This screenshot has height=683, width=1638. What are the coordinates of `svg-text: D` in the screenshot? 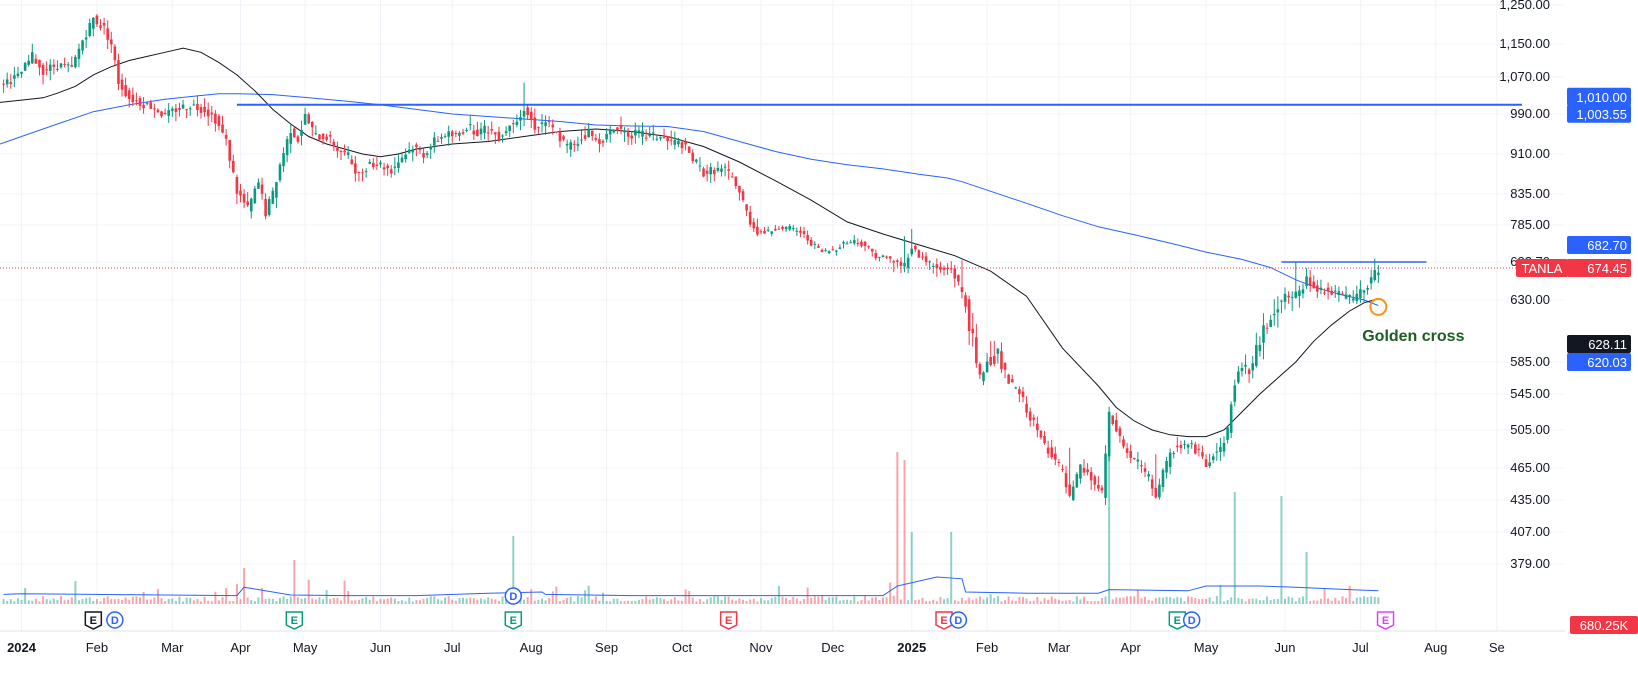 It's located at (115, 621).